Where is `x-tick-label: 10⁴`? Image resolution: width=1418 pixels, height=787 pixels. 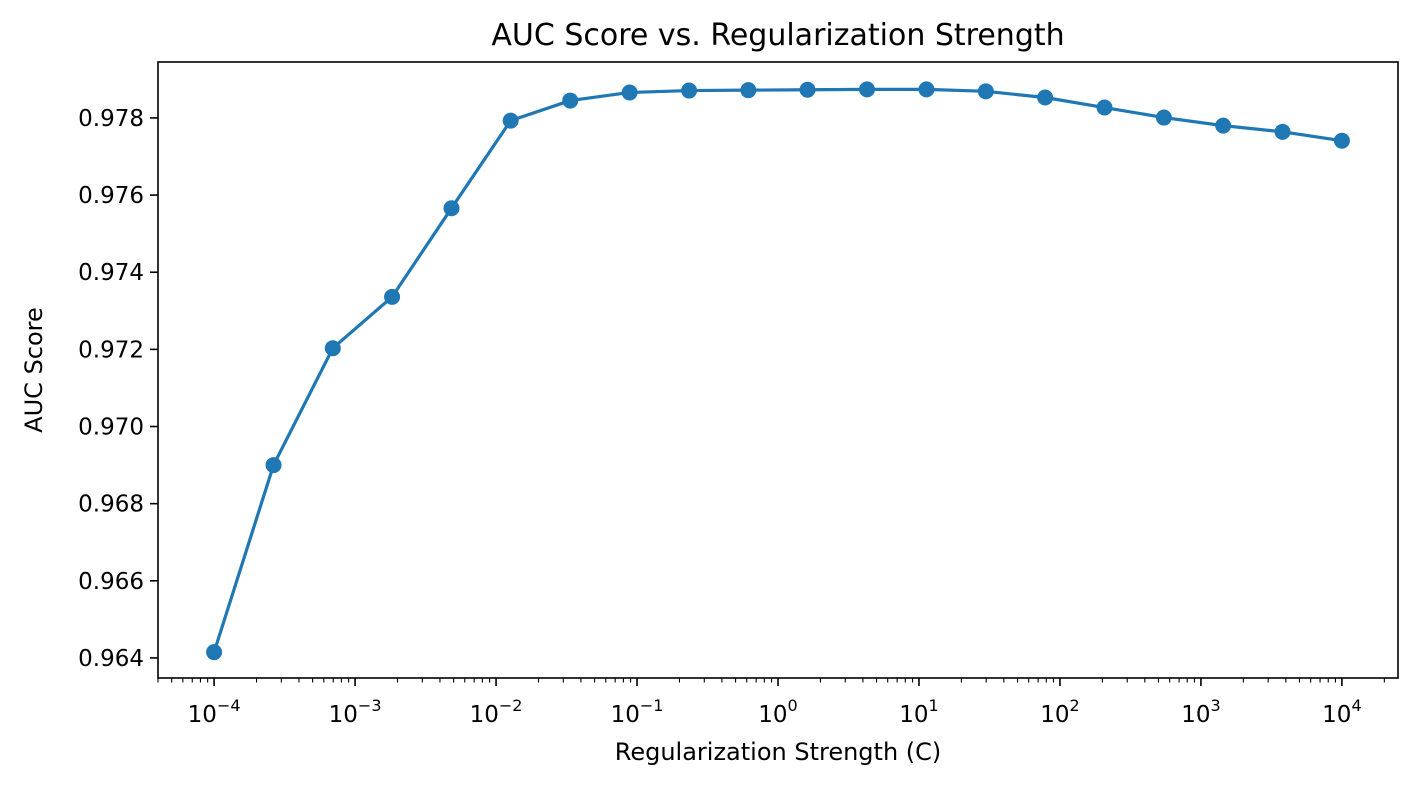
x-tick-label: 10⁴ is located at coordinates (1341, 712).